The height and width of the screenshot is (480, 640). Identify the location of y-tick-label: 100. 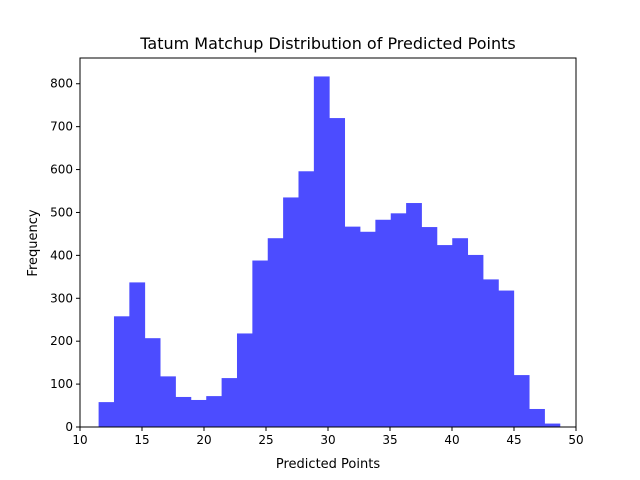
(61, 384).